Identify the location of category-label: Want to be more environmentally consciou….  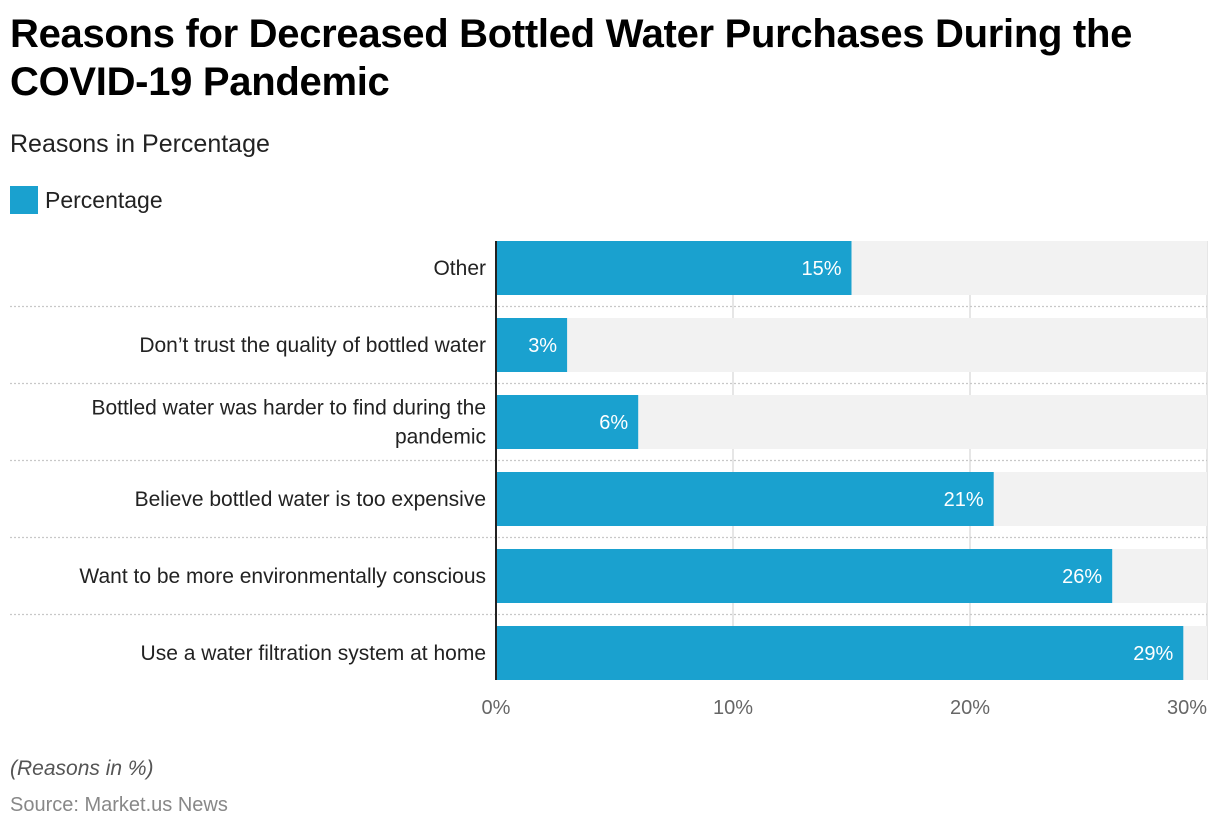
(282, 576).